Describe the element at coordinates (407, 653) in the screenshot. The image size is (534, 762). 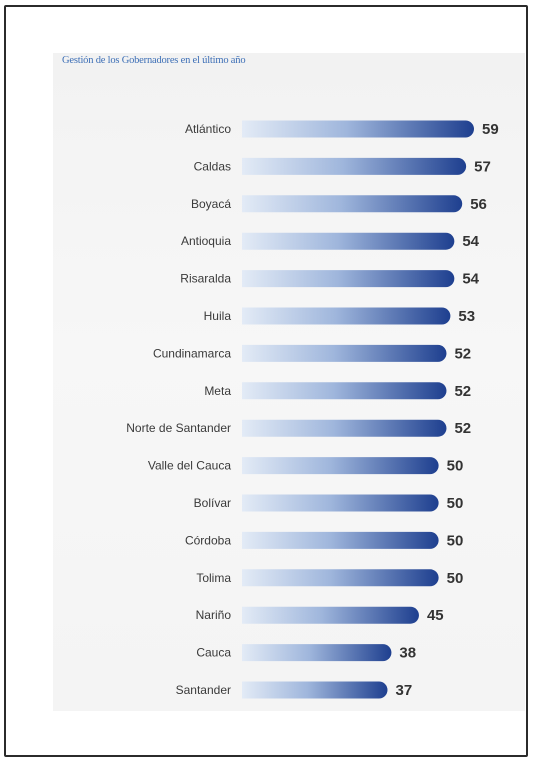
I see `value-label: 38` at that location.